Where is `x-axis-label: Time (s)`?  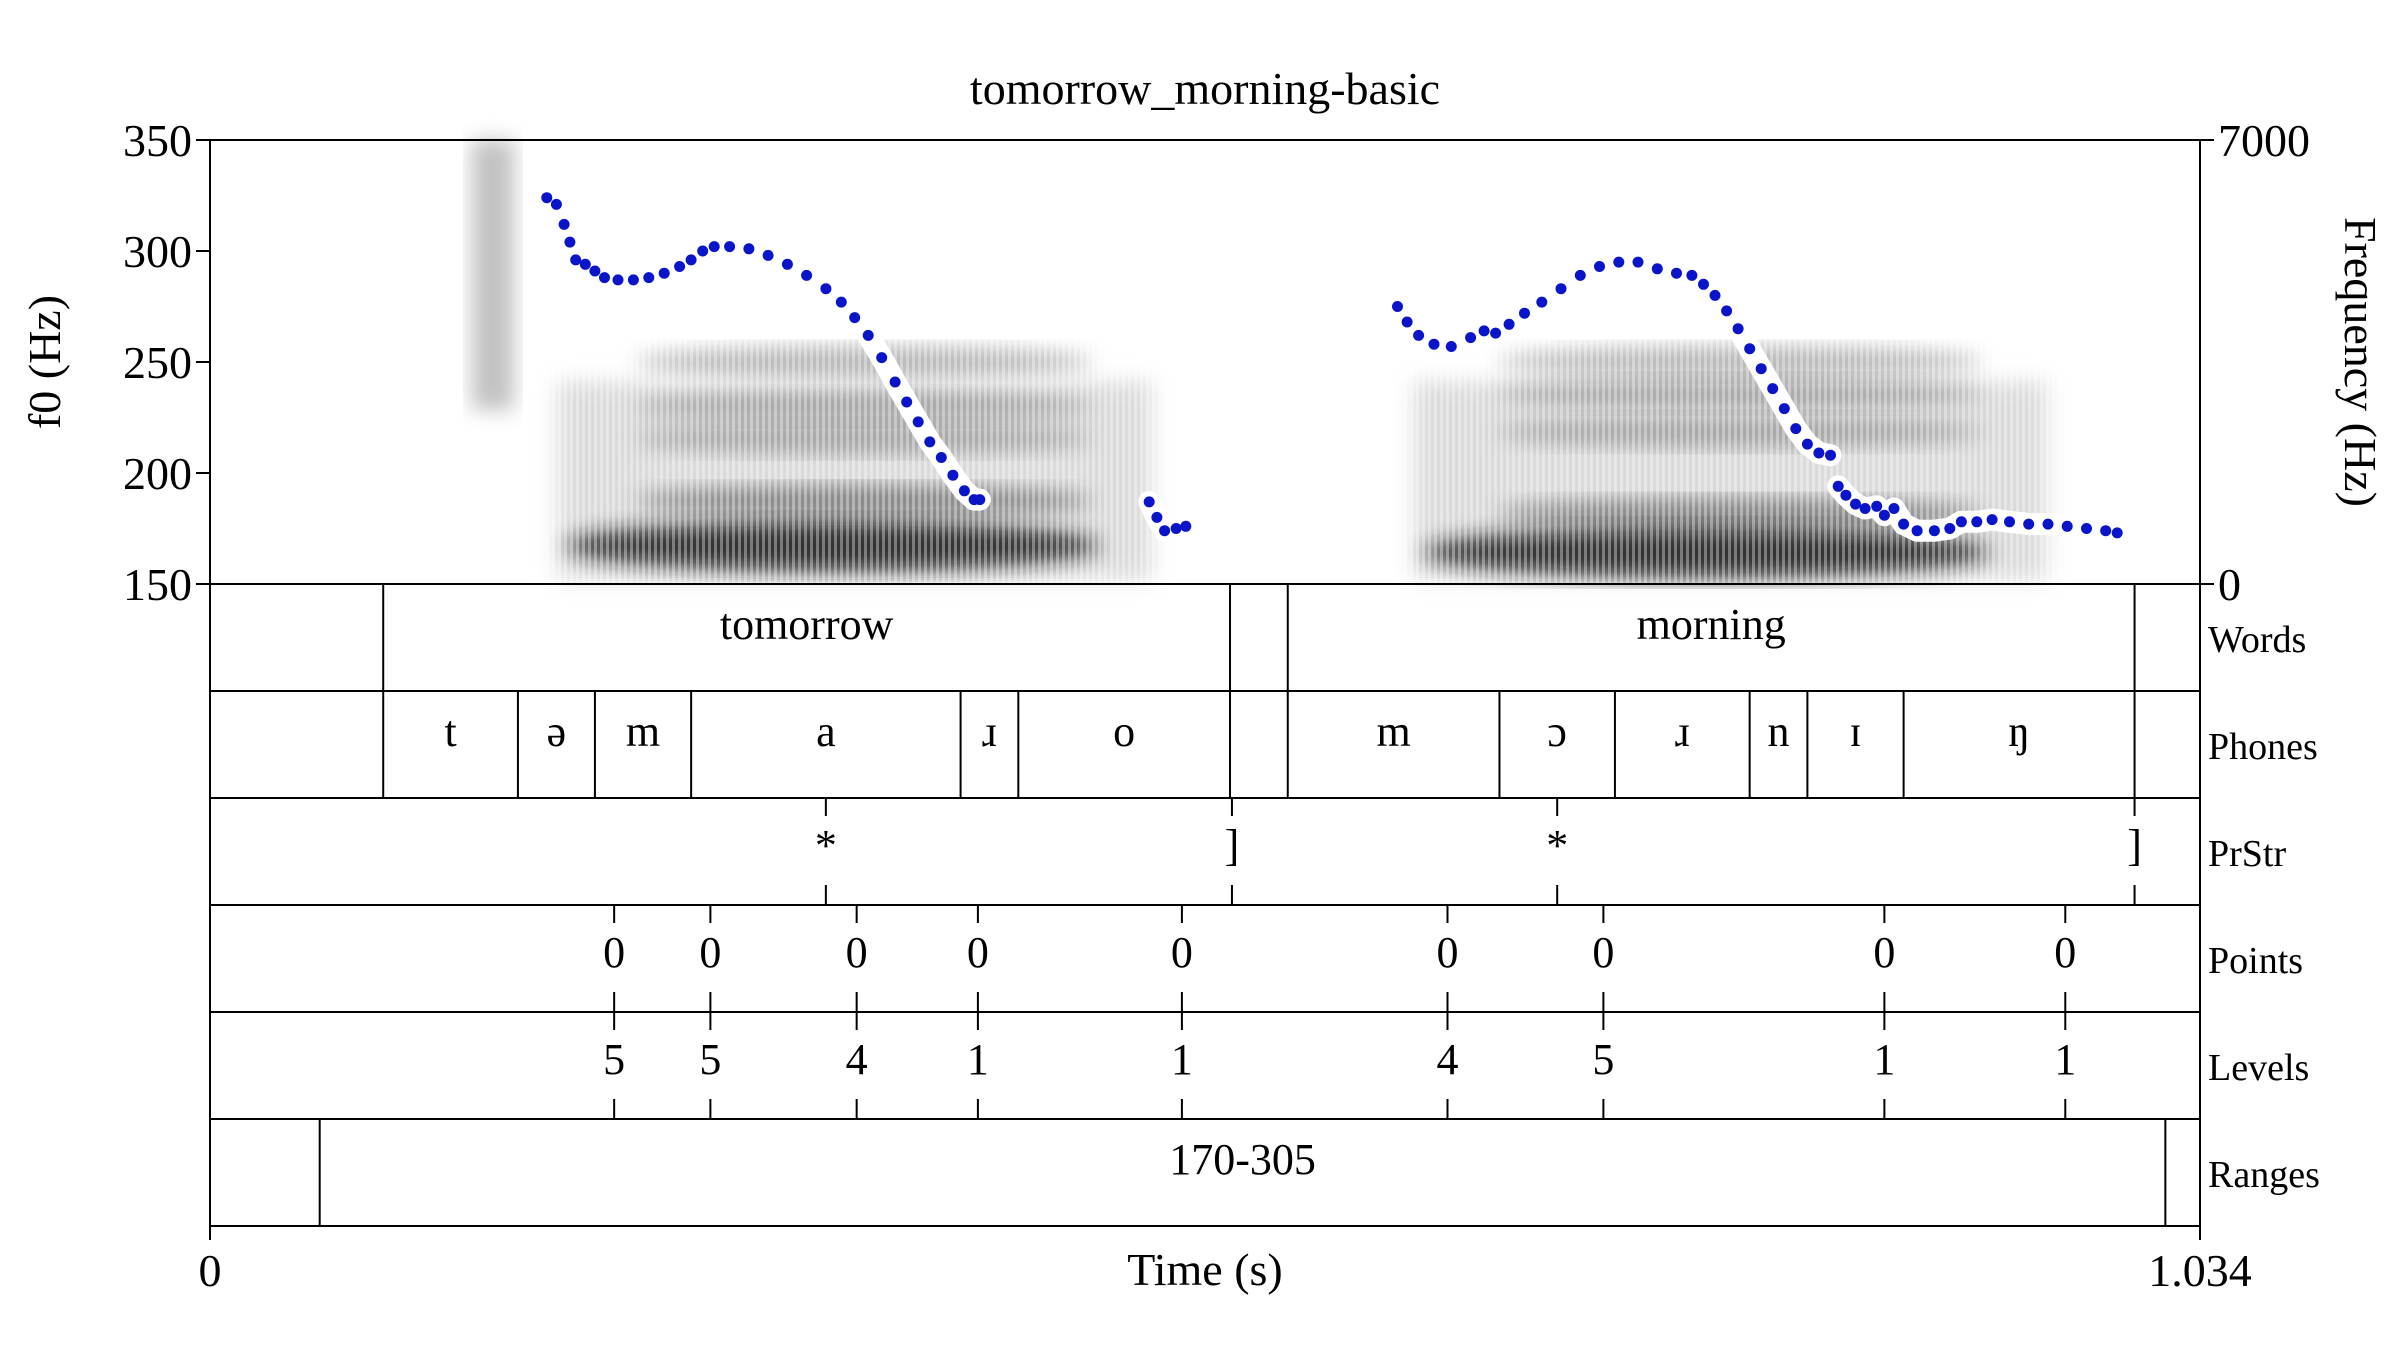 x-axis-label: Time (s) is located at coordinates (1205, 1269).